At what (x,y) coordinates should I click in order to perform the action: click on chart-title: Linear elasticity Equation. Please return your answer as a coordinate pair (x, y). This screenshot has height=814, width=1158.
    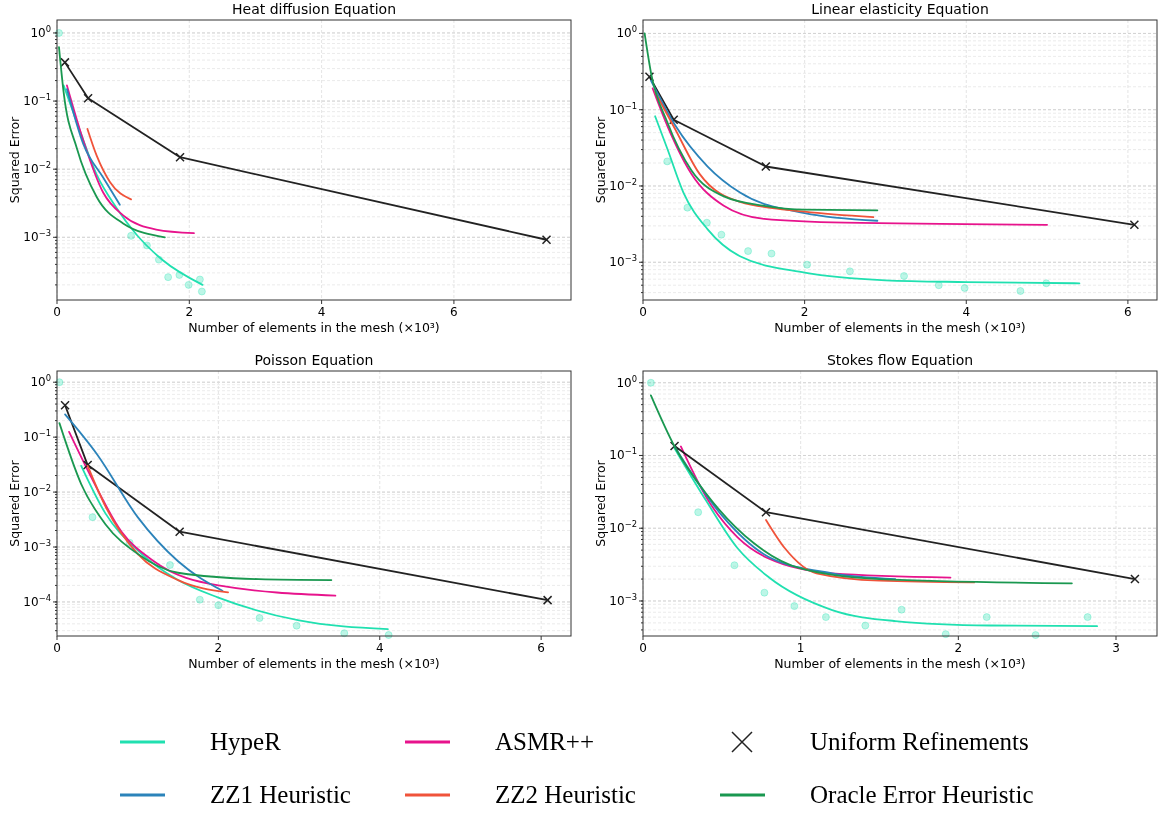
    Looking at the image, I should click on (900, 9).